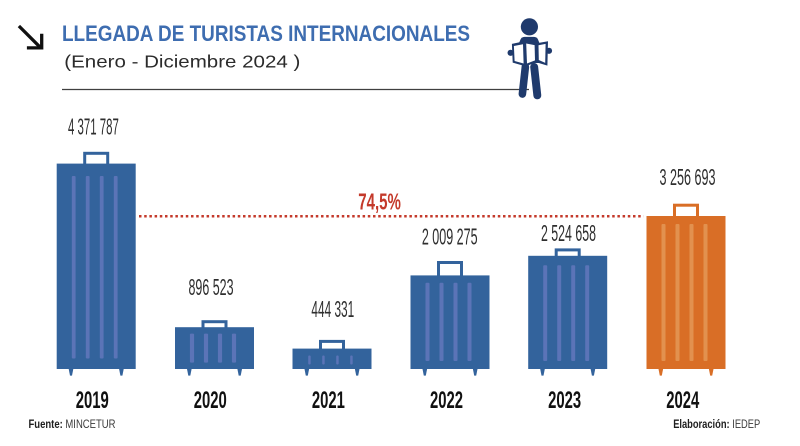 The height and width of the screenshot is (446, 800). Describe the element at coordinates (328, 400) in the screenshot. I see `svg-text: 2021` at that location.